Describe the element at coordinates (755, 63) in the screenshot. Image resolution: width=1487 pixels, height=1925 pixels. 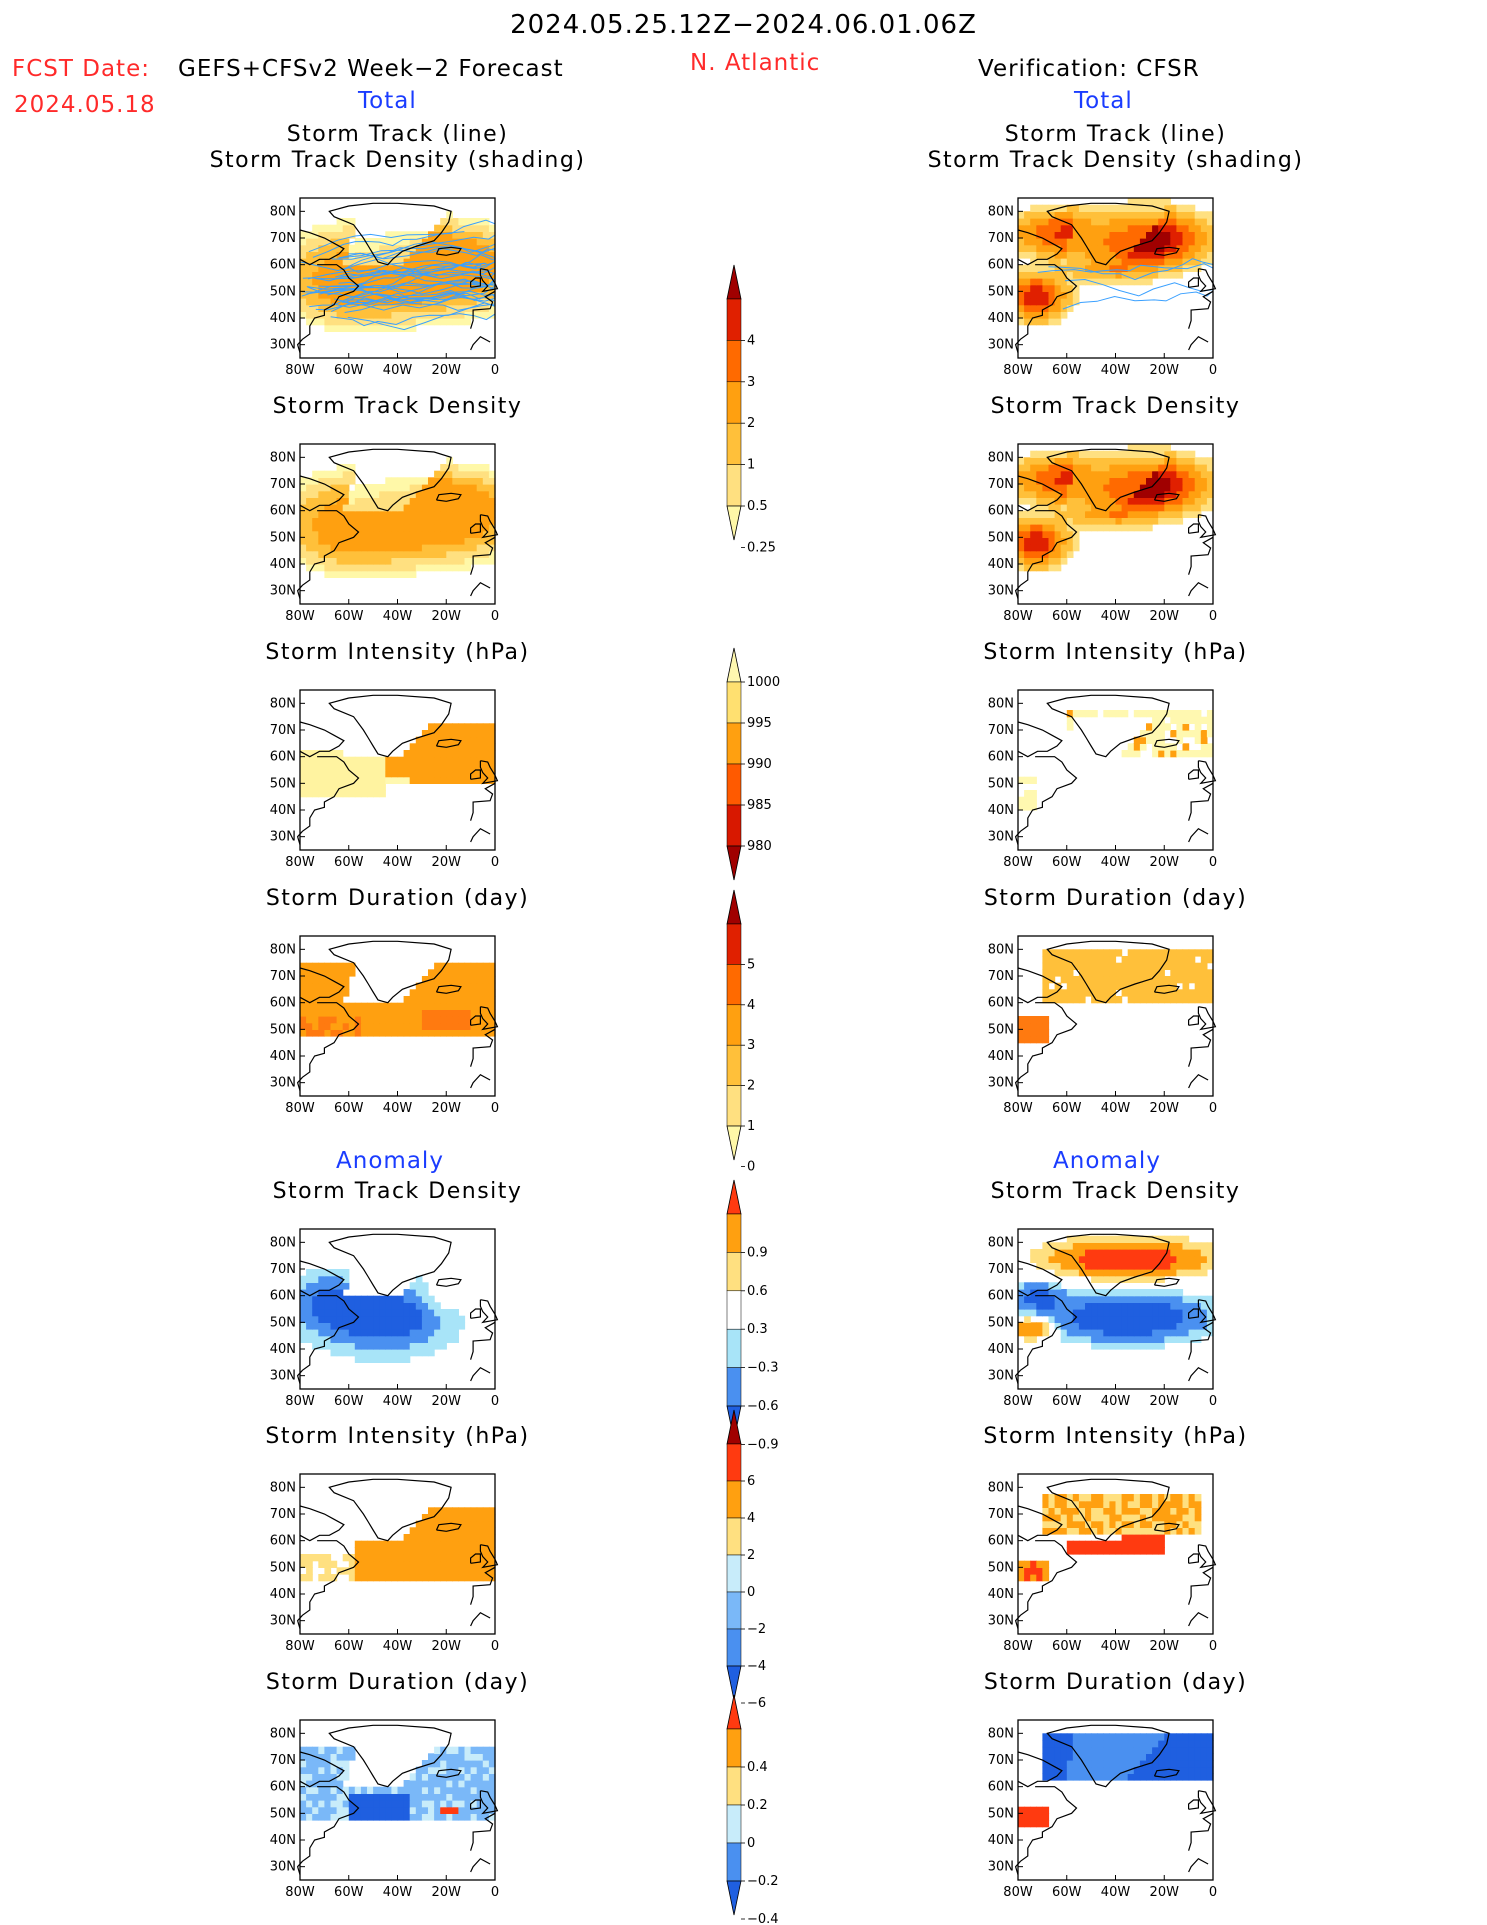
I see `region-label: N. Atlantic` at that location.